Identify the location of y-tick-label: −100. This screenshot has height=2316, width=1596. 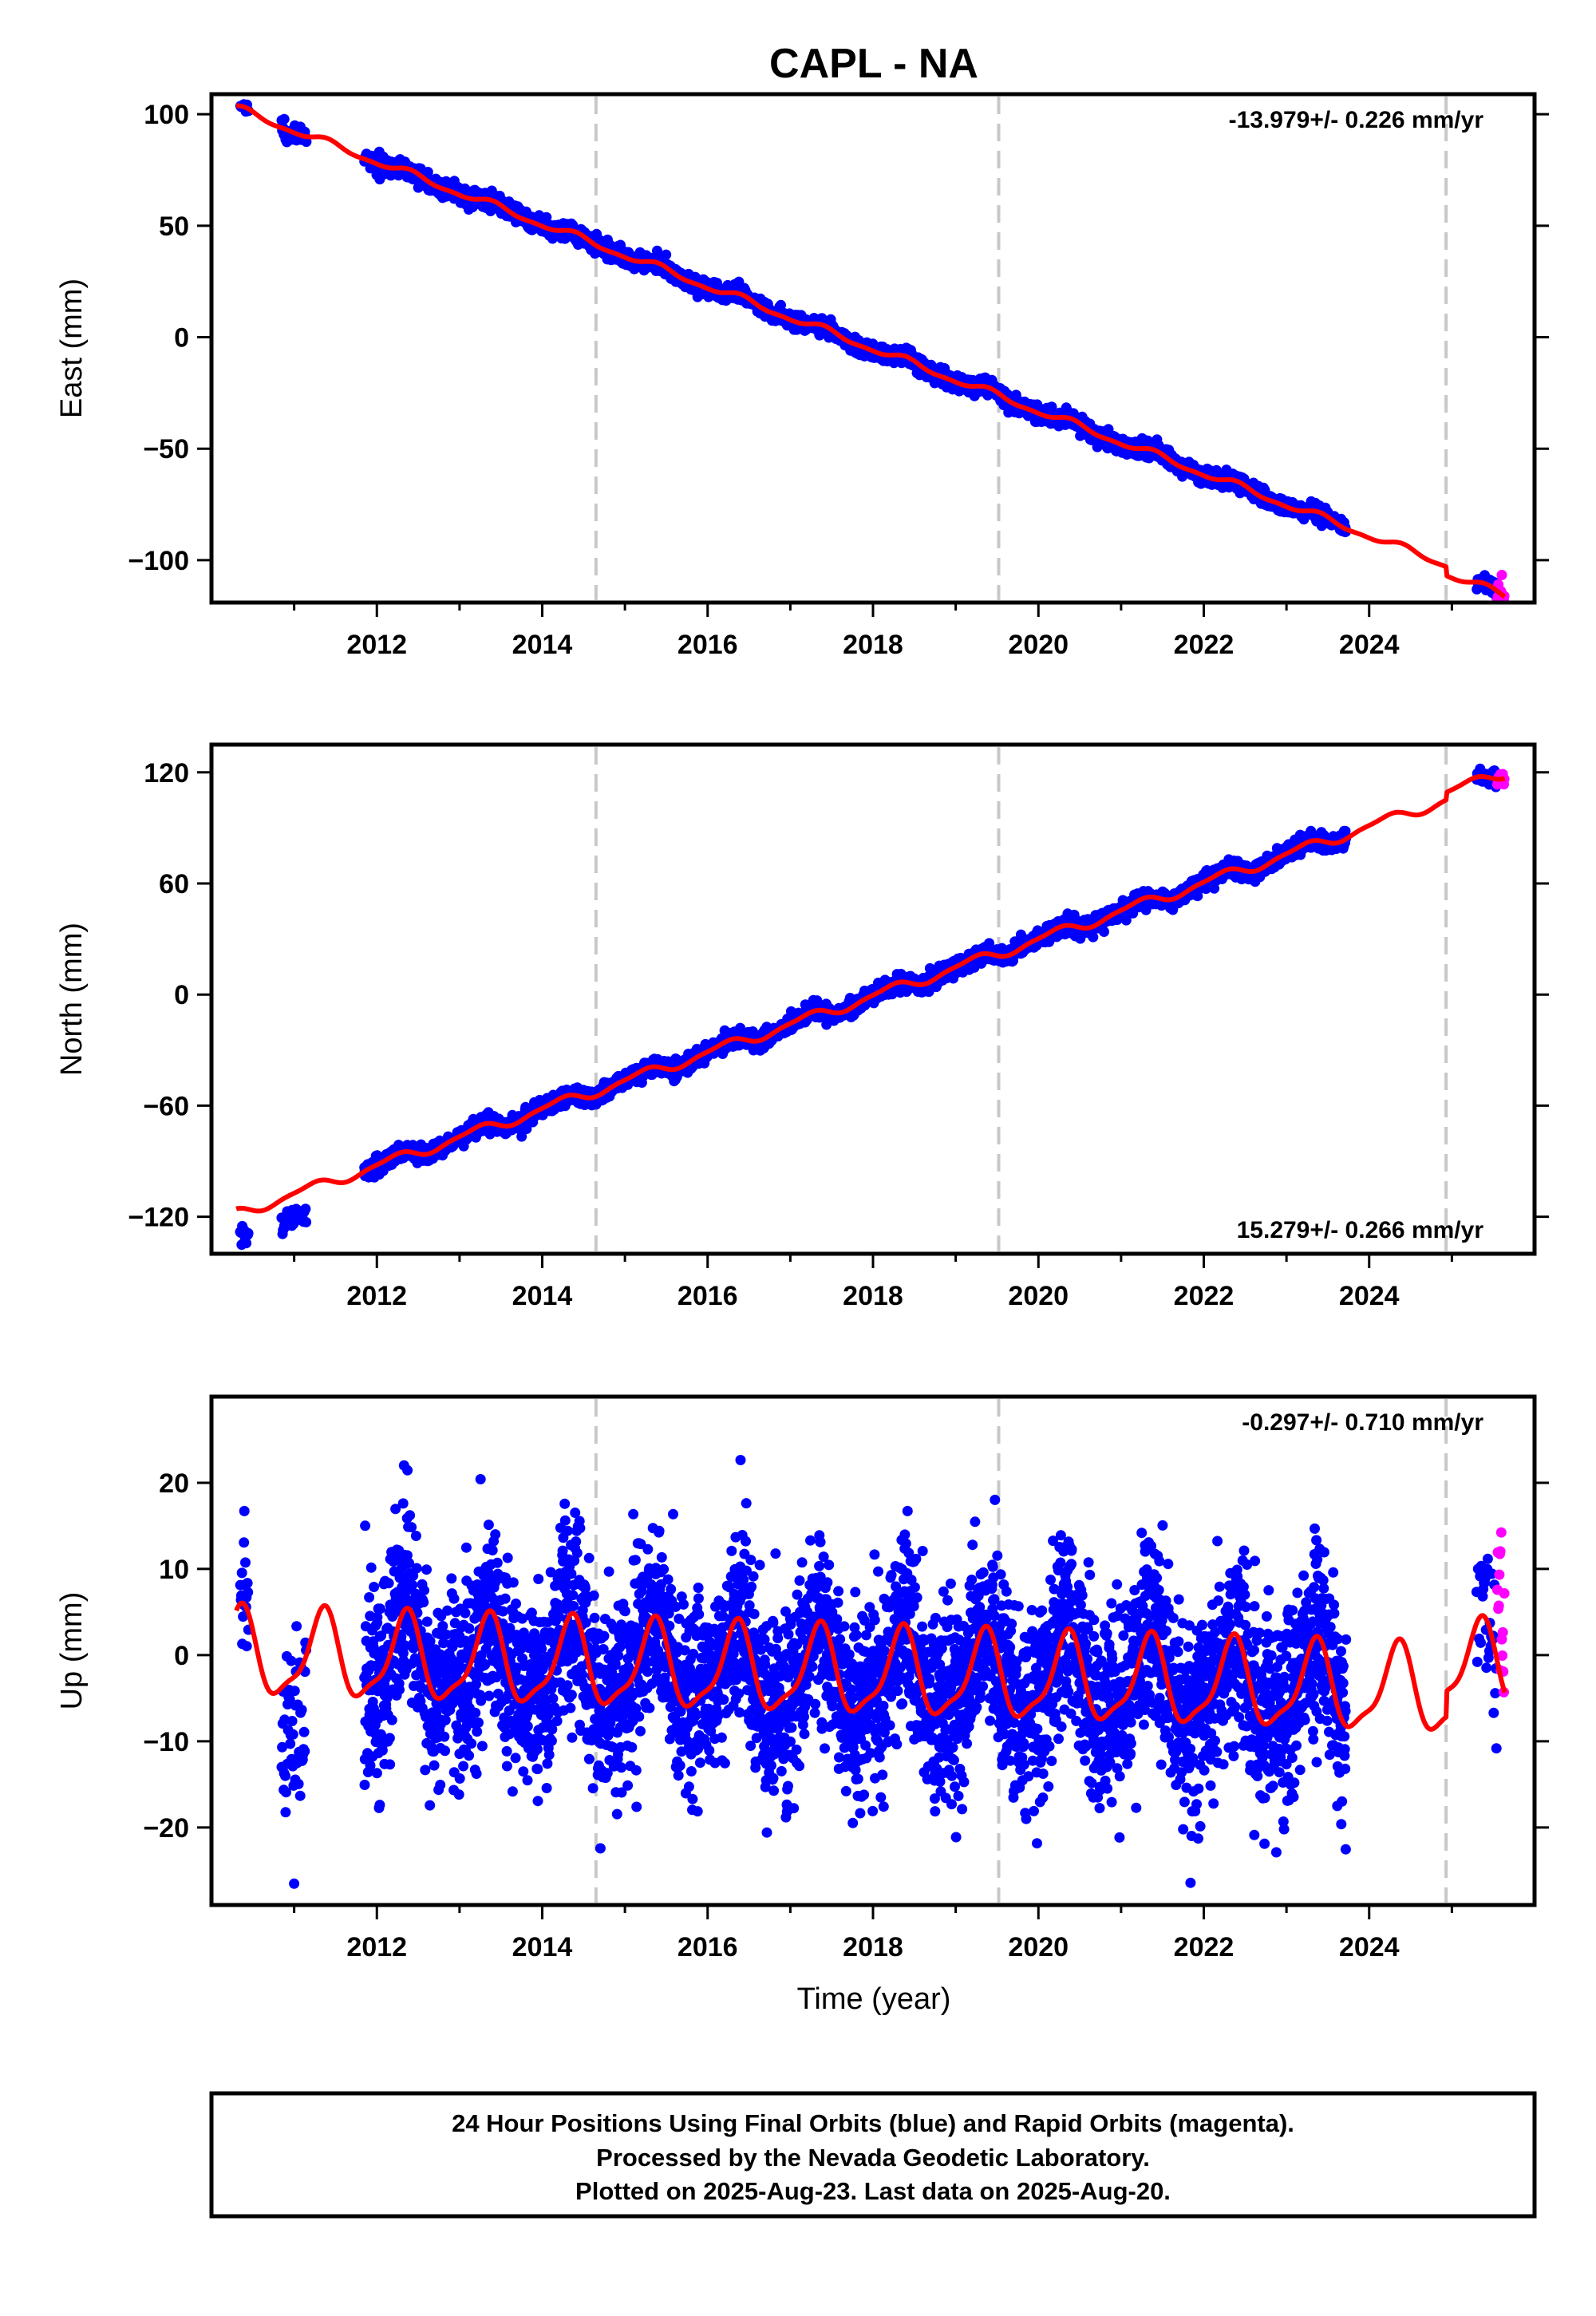
(158, 561).